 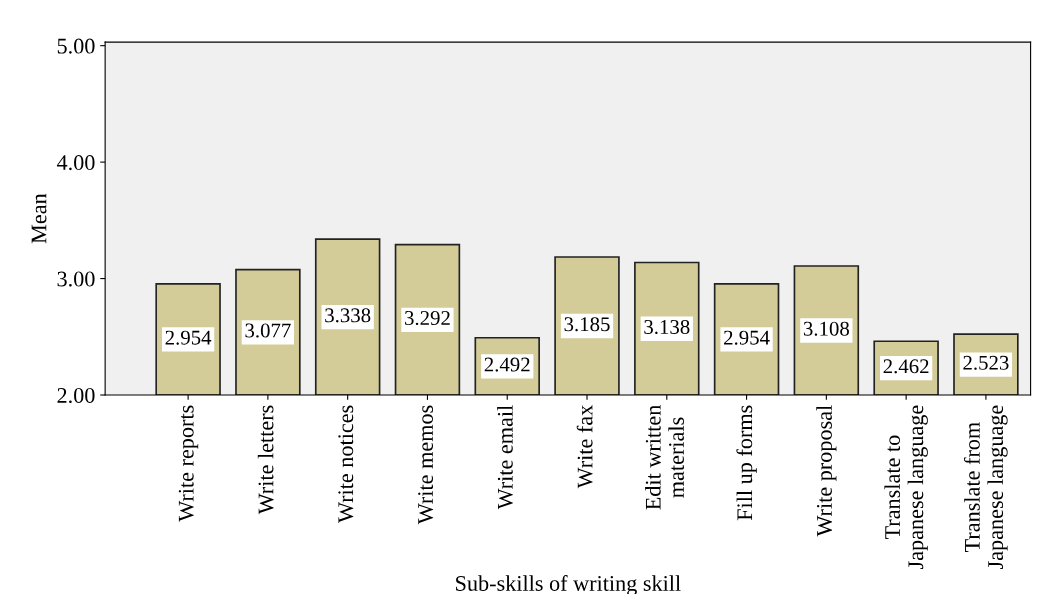 I want to click on x-tick-label: Write notices, so click(x=346, y=464).